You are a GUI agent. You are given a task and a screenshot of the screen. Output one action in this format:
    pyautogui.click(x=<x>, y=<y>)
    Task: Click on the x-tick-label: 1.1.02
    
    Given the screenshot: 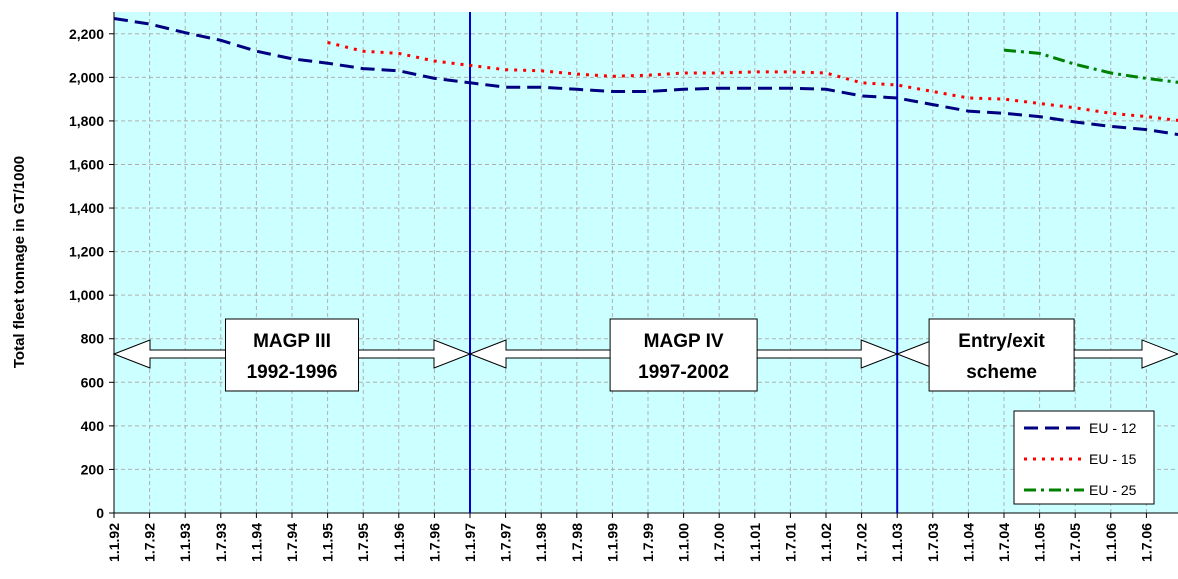 What is the action you would take?
    pyautogui.click(x=826, y=542)
    